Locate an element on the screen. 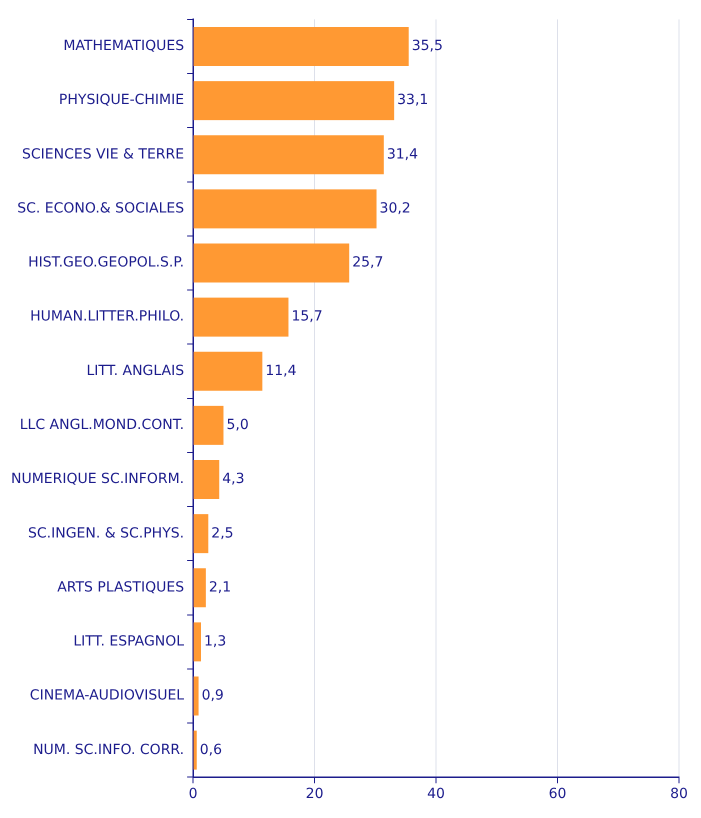 This screenshot has width=701, height=818. data-label: 35,5 is located at coordinates (427, 46).